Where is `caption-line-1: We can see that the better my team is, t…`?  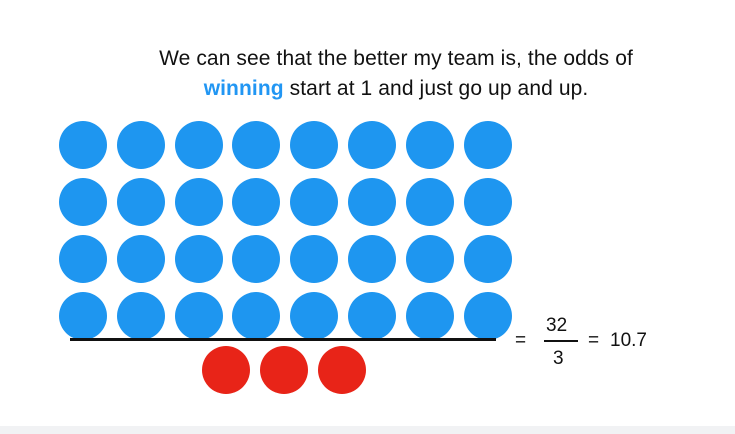
caption-line-1: We can see that the better my team is, t… is located at coordinates (396, 58).